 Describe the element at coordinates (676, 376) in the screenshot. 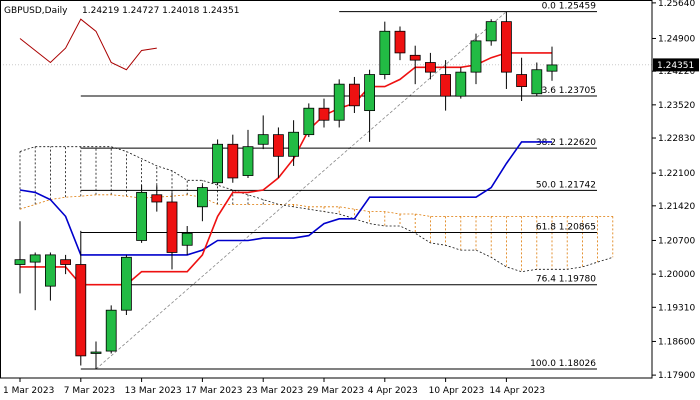

I see `y-tick-label: 1.17900` at that location.